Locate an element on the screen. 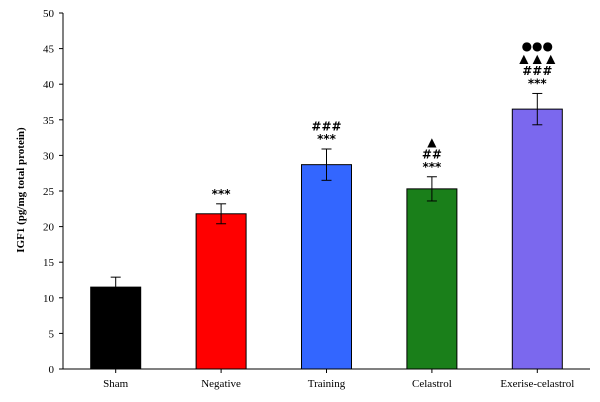  category-label: Training is located at coordinates (327, 384).